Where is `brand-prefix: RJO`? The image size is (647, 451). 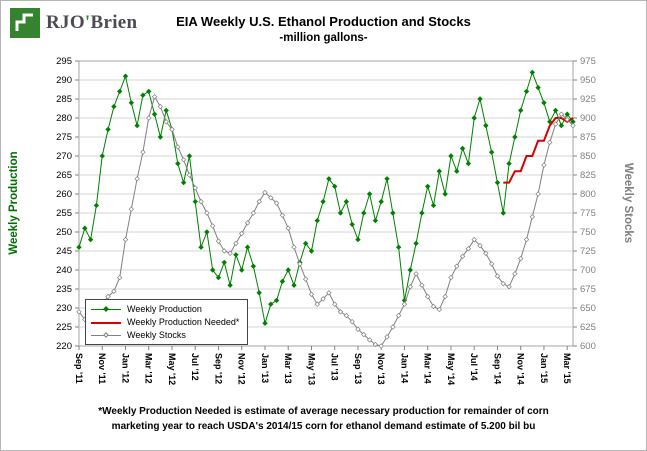
brand-prefix: RJO is located at coordinates (65, 22).